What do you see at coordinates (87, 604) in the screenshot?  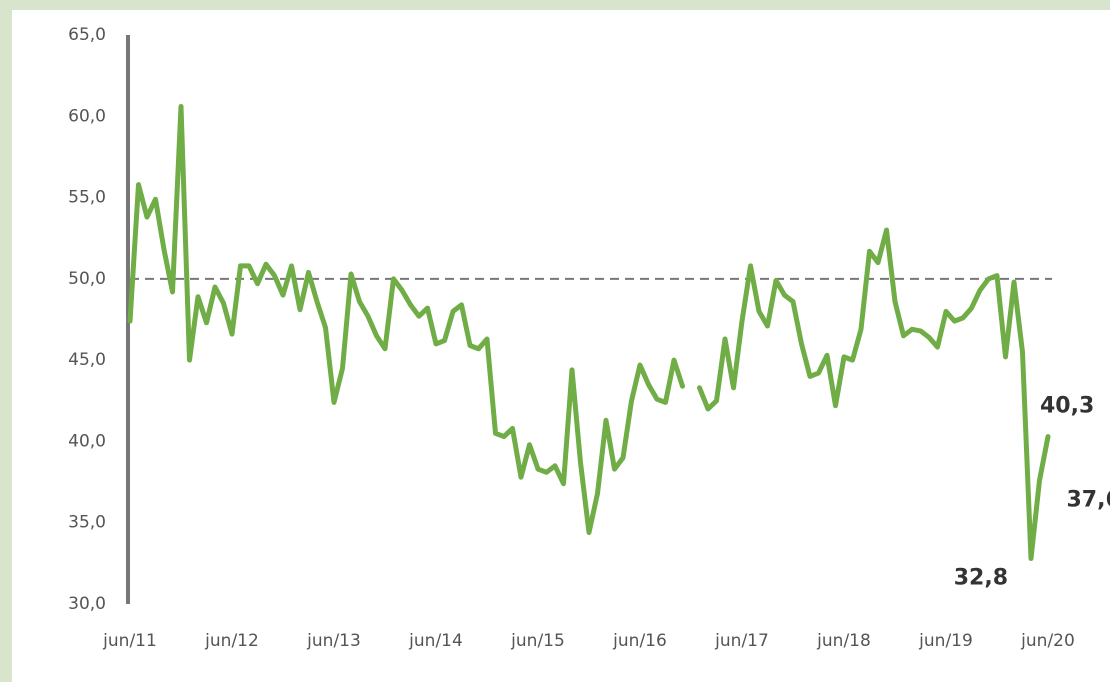 I see `y-tick-label: 30,0` at bounding box center [87, 604].